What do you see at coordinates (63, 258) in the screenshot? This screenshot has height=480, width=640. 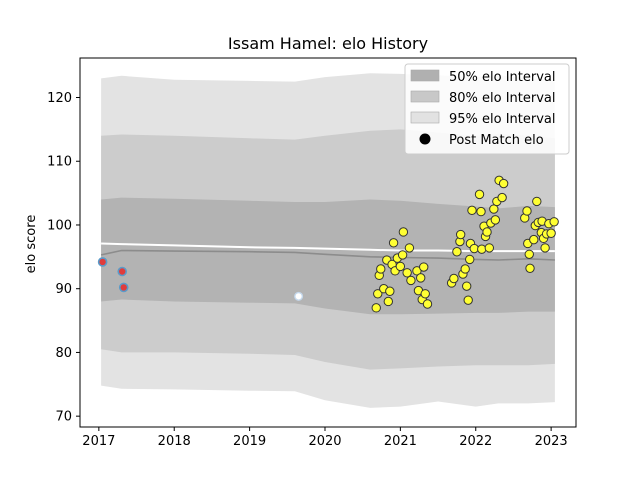 I see `y-axis-ticks: 70 80 90 100 110 120` at bounding box center [63, 258].